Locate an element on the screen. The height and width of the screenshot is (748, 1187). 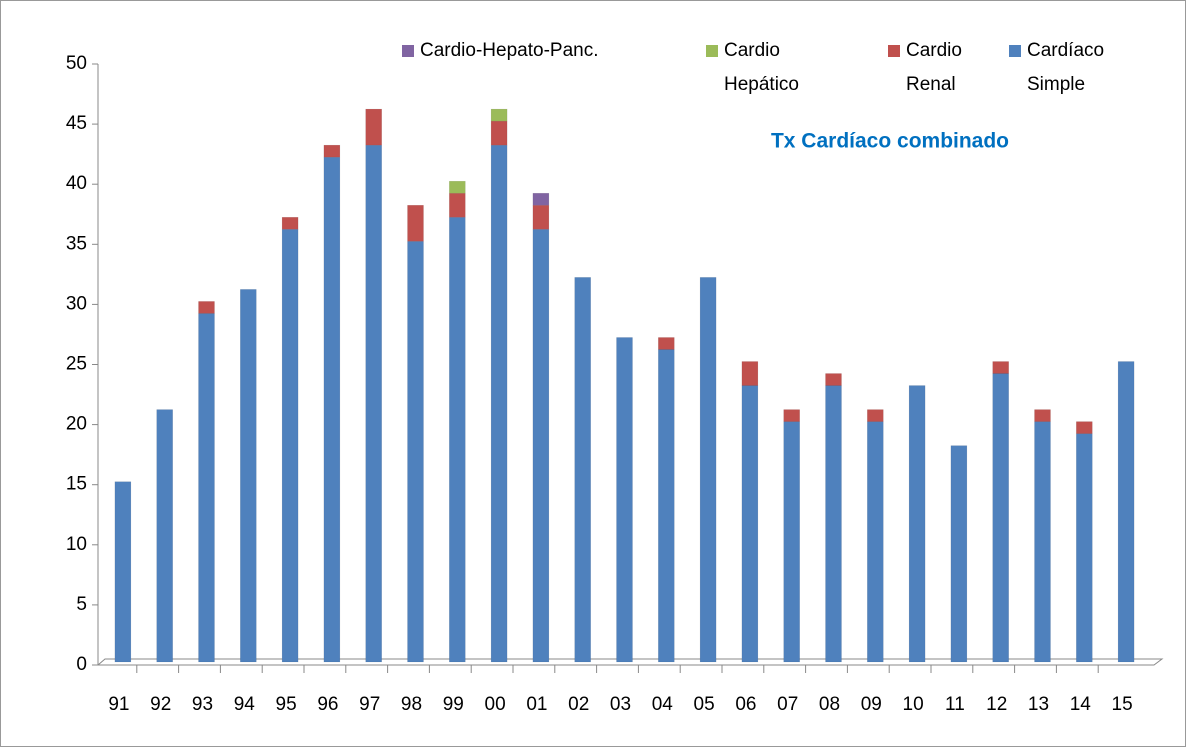
x-tick-label: 91 is located at coordinates (118, 704).